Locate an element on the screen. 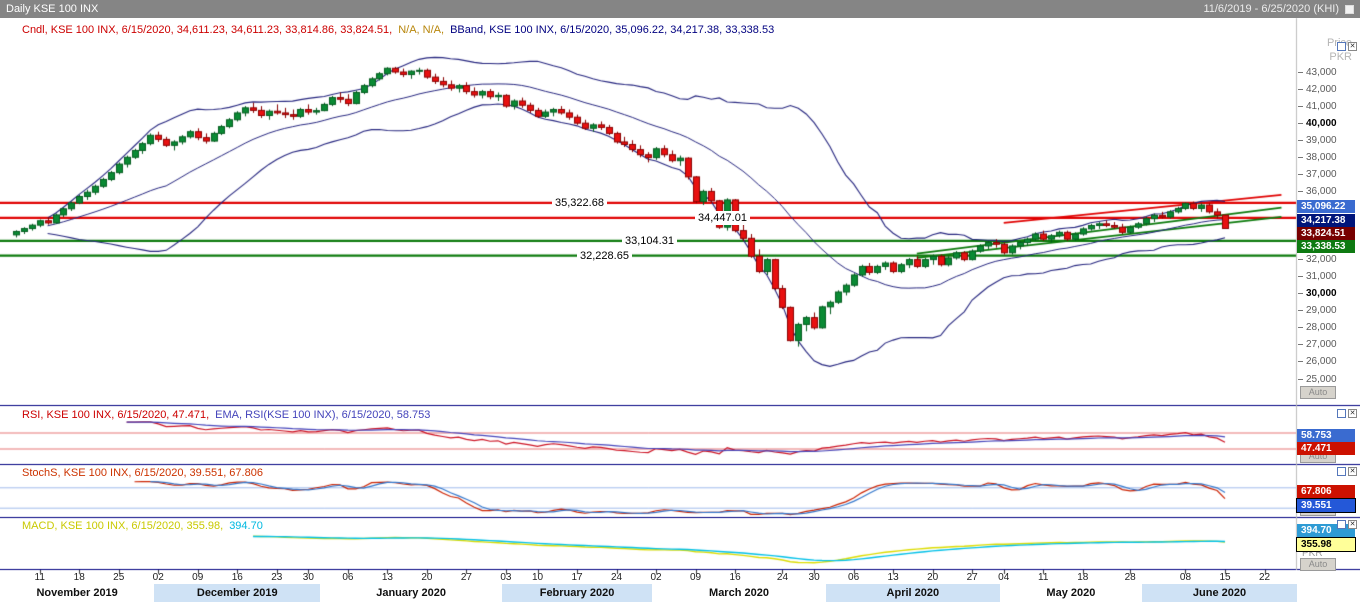 This screenshot has height=607, width=1360. price-tick: 25,000 is located at coordinates (1328, 379).